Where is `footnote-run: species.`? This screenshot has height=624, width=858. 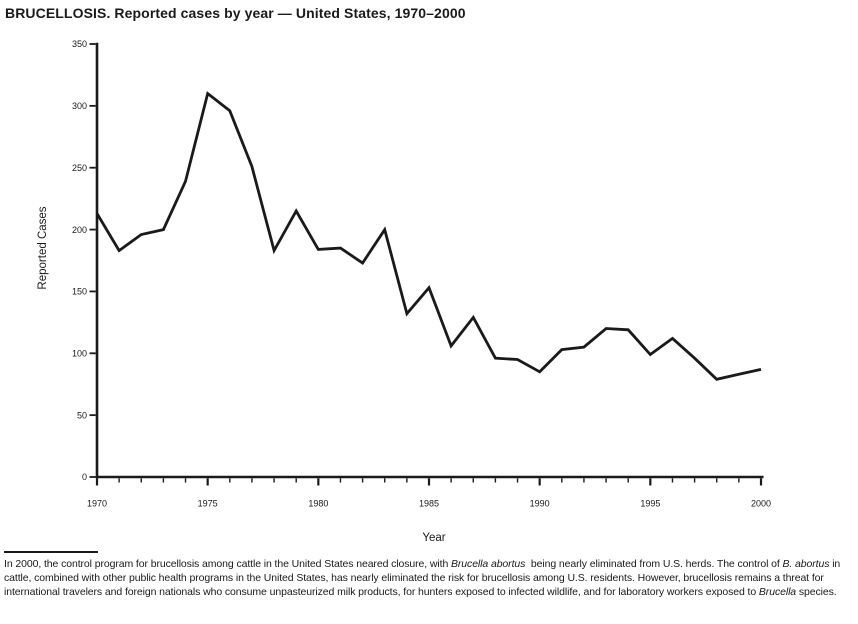
footnote-run: species. is located at coordinates (816, 591).